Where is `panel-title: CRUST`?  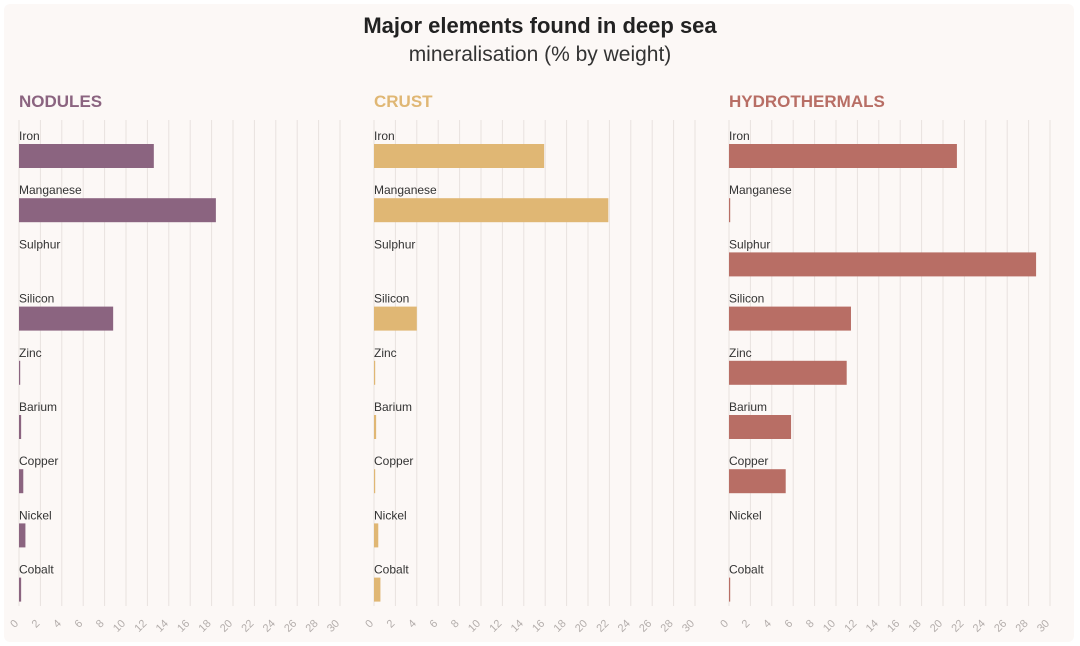
panel-title: CRUST is located at coordinates (403, 101).